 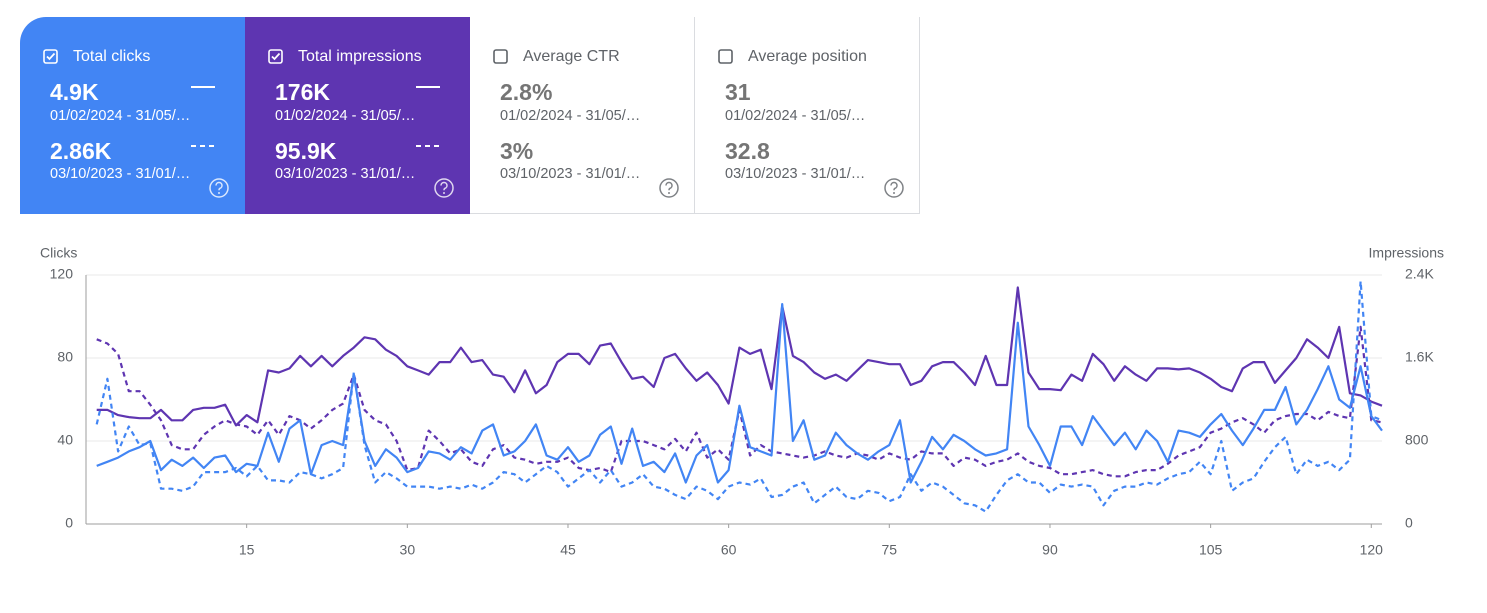 What do you see at coordinates (65, 440) in the screenshot?
I see `y-tick-label: 40` at bounding box center [65, 440].